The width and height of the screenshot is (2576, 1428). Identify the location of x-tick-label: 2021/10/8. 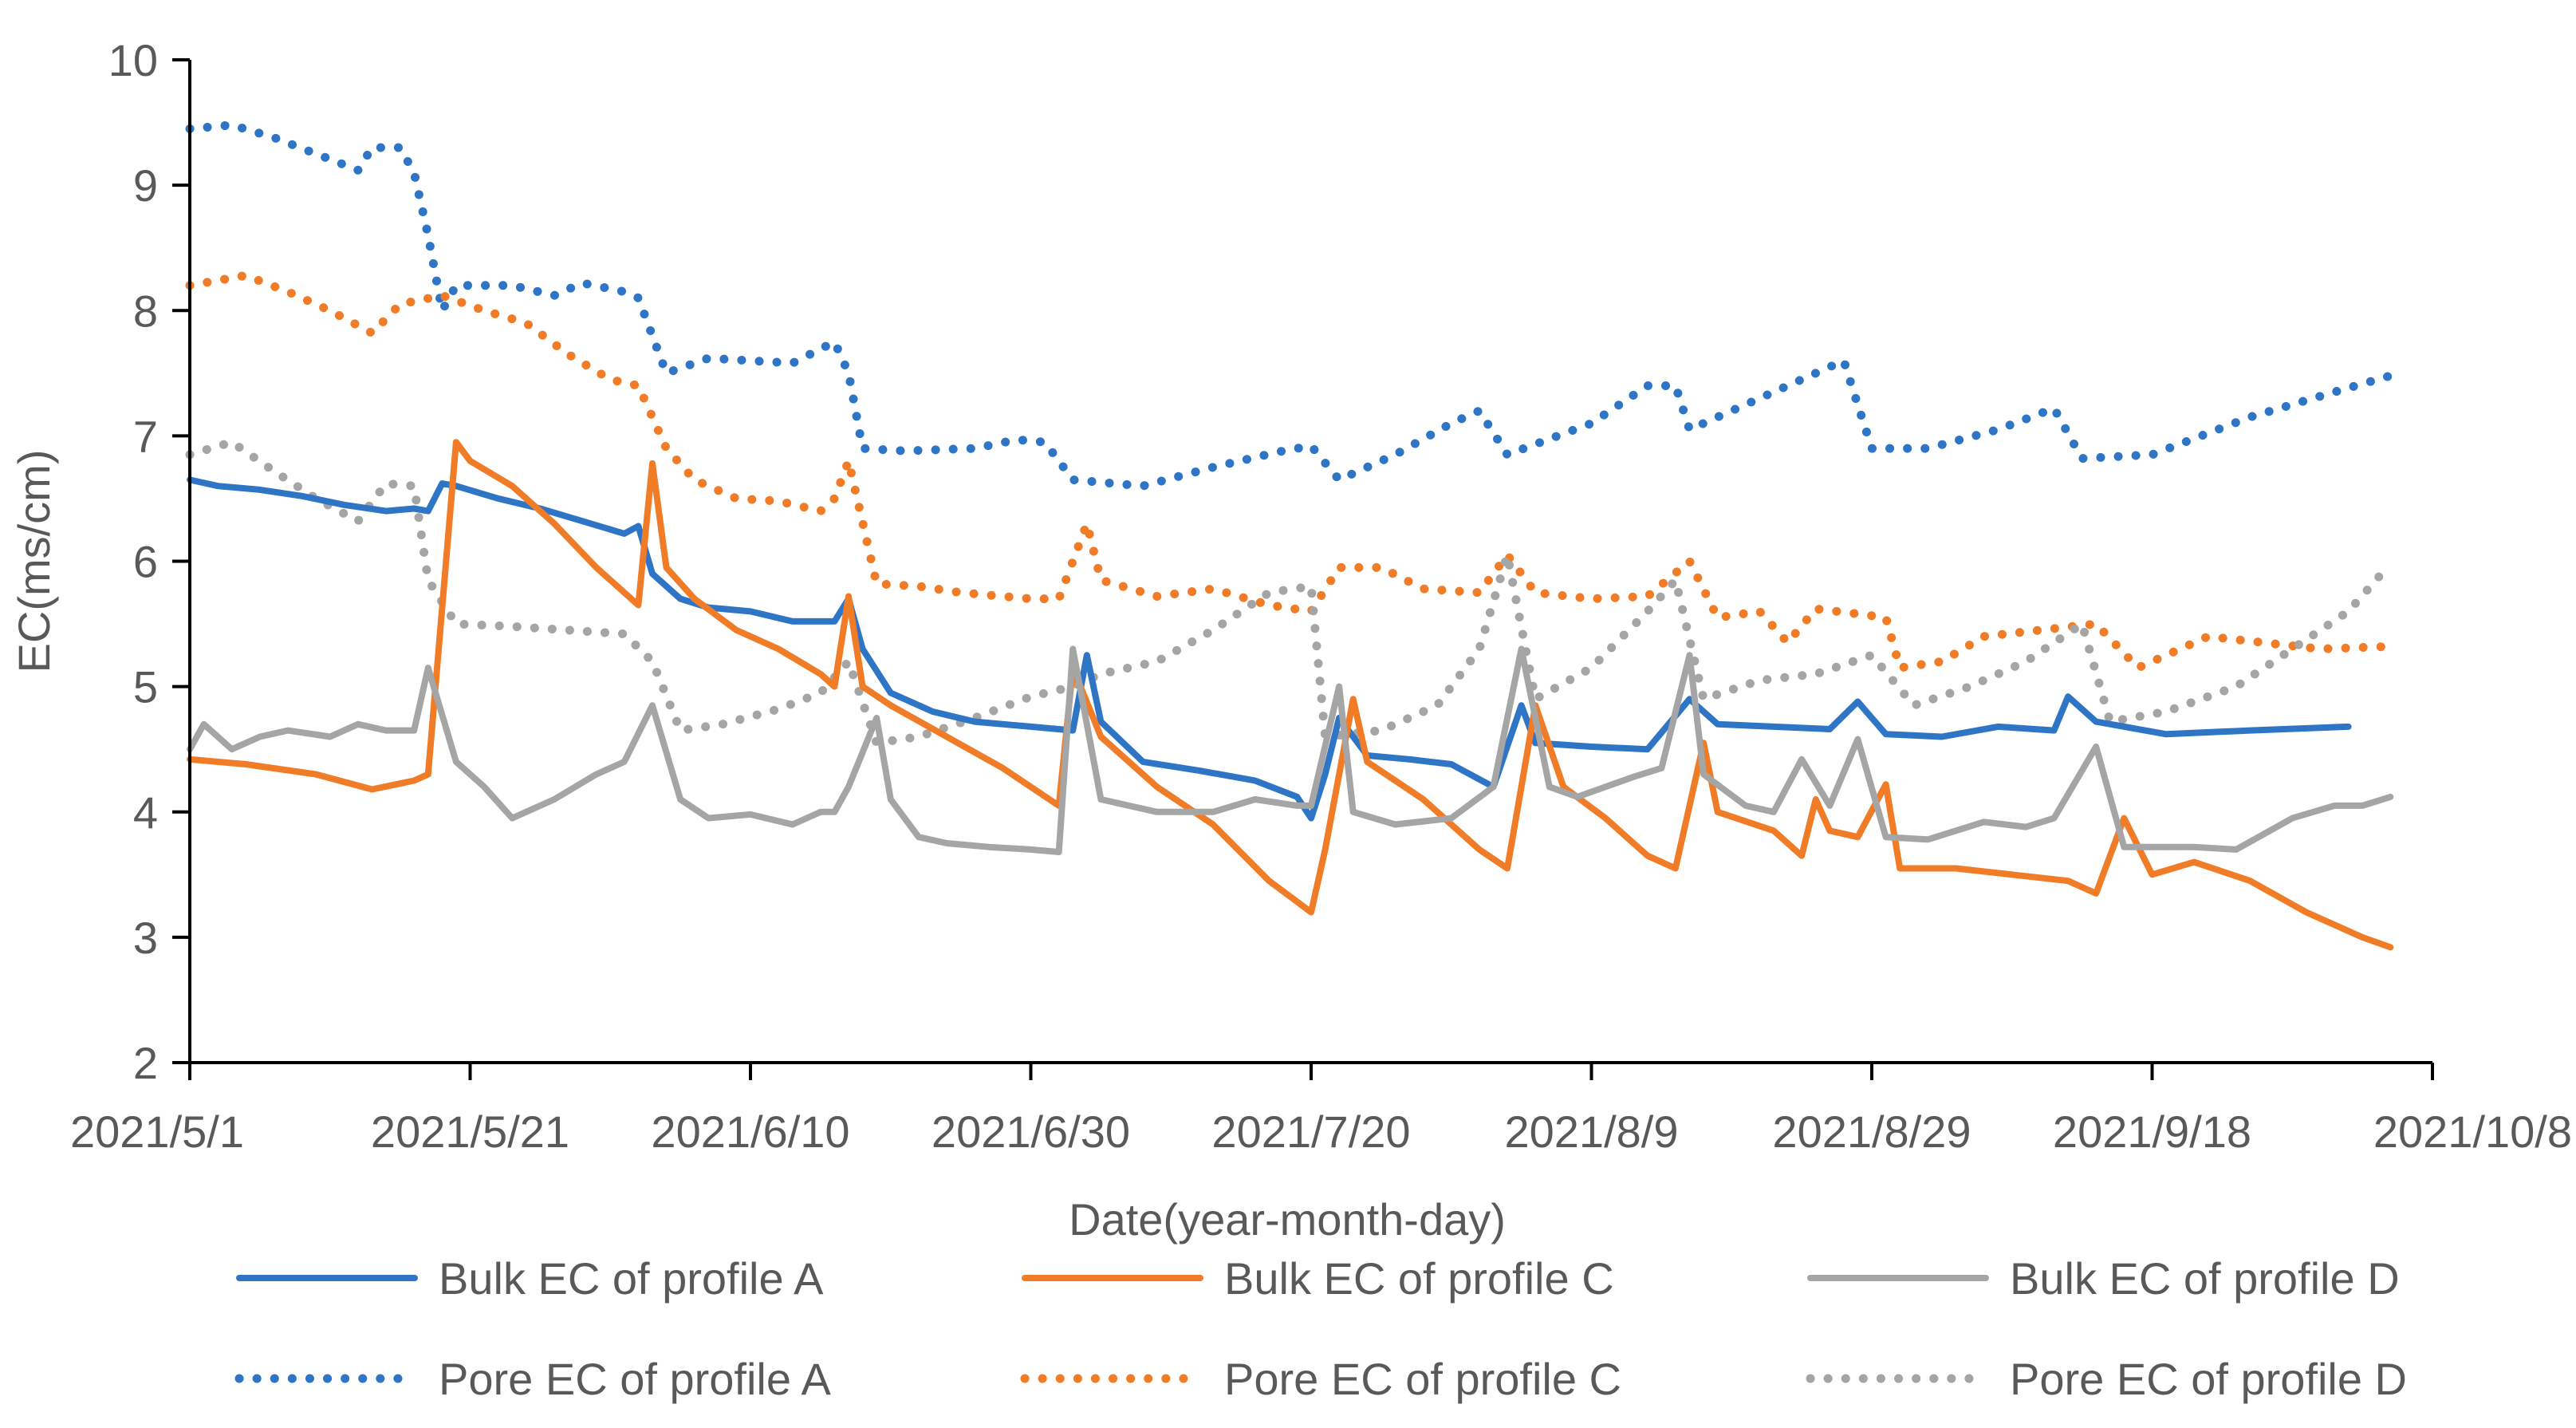
(2472, 1132).